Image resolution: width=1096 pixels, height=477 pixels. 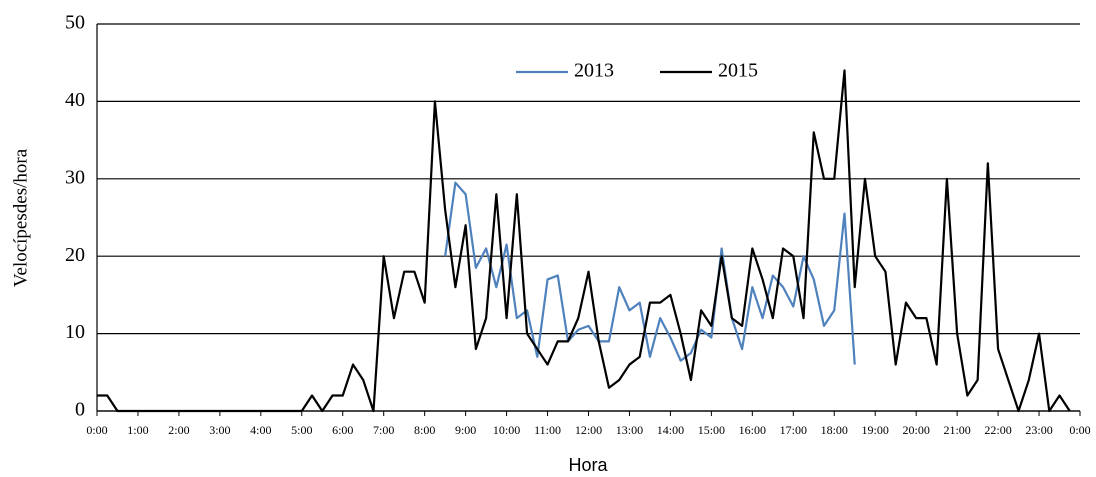 I want to click on x-tick-label: 10:00, so click(x=506, y=430).